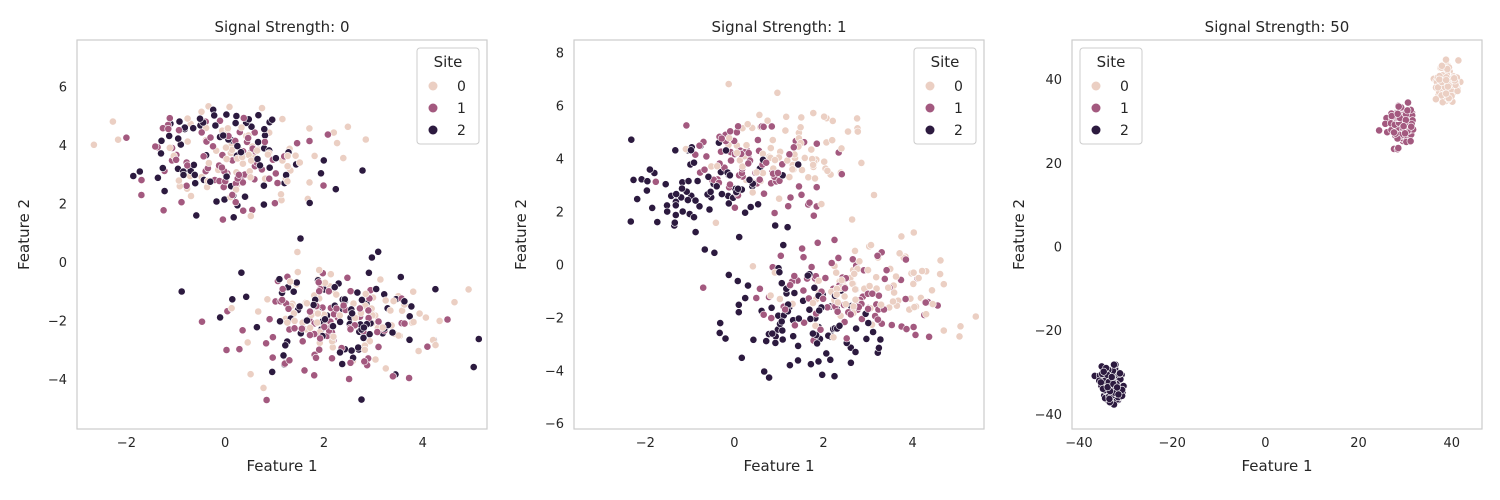  What do you see at coordinates (958, 131) in the screenshot?
I see `legend-label-site-2: 2` at bounding box center [958, 131].